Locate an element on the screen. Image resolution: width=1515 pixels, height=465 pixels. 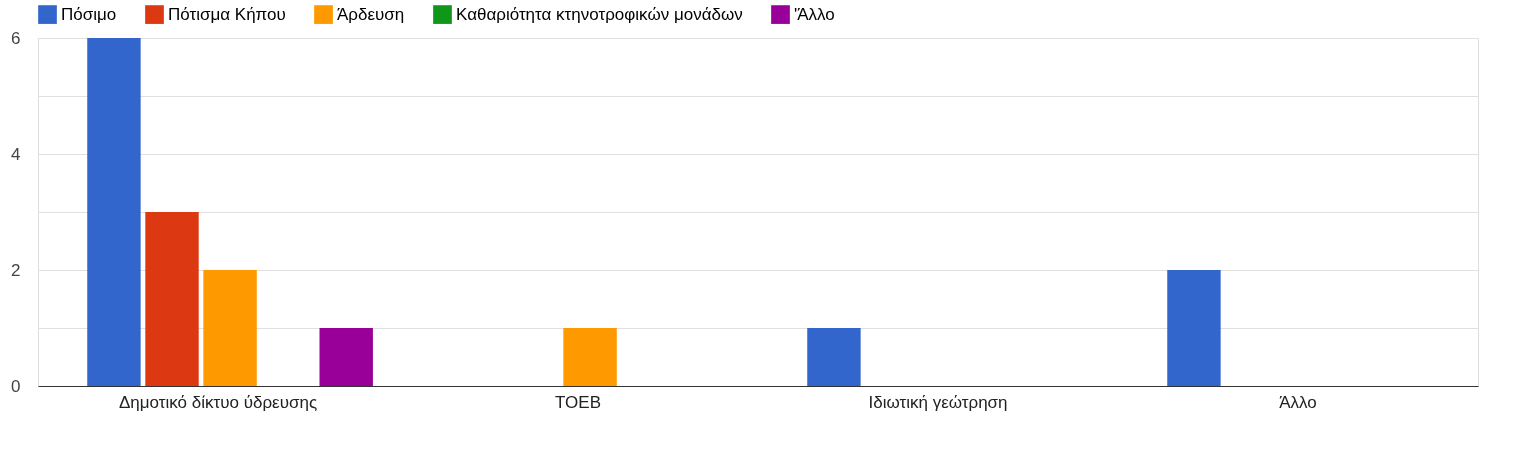
x-tick-label: Άλλο is located at coordinates (1298, 402).